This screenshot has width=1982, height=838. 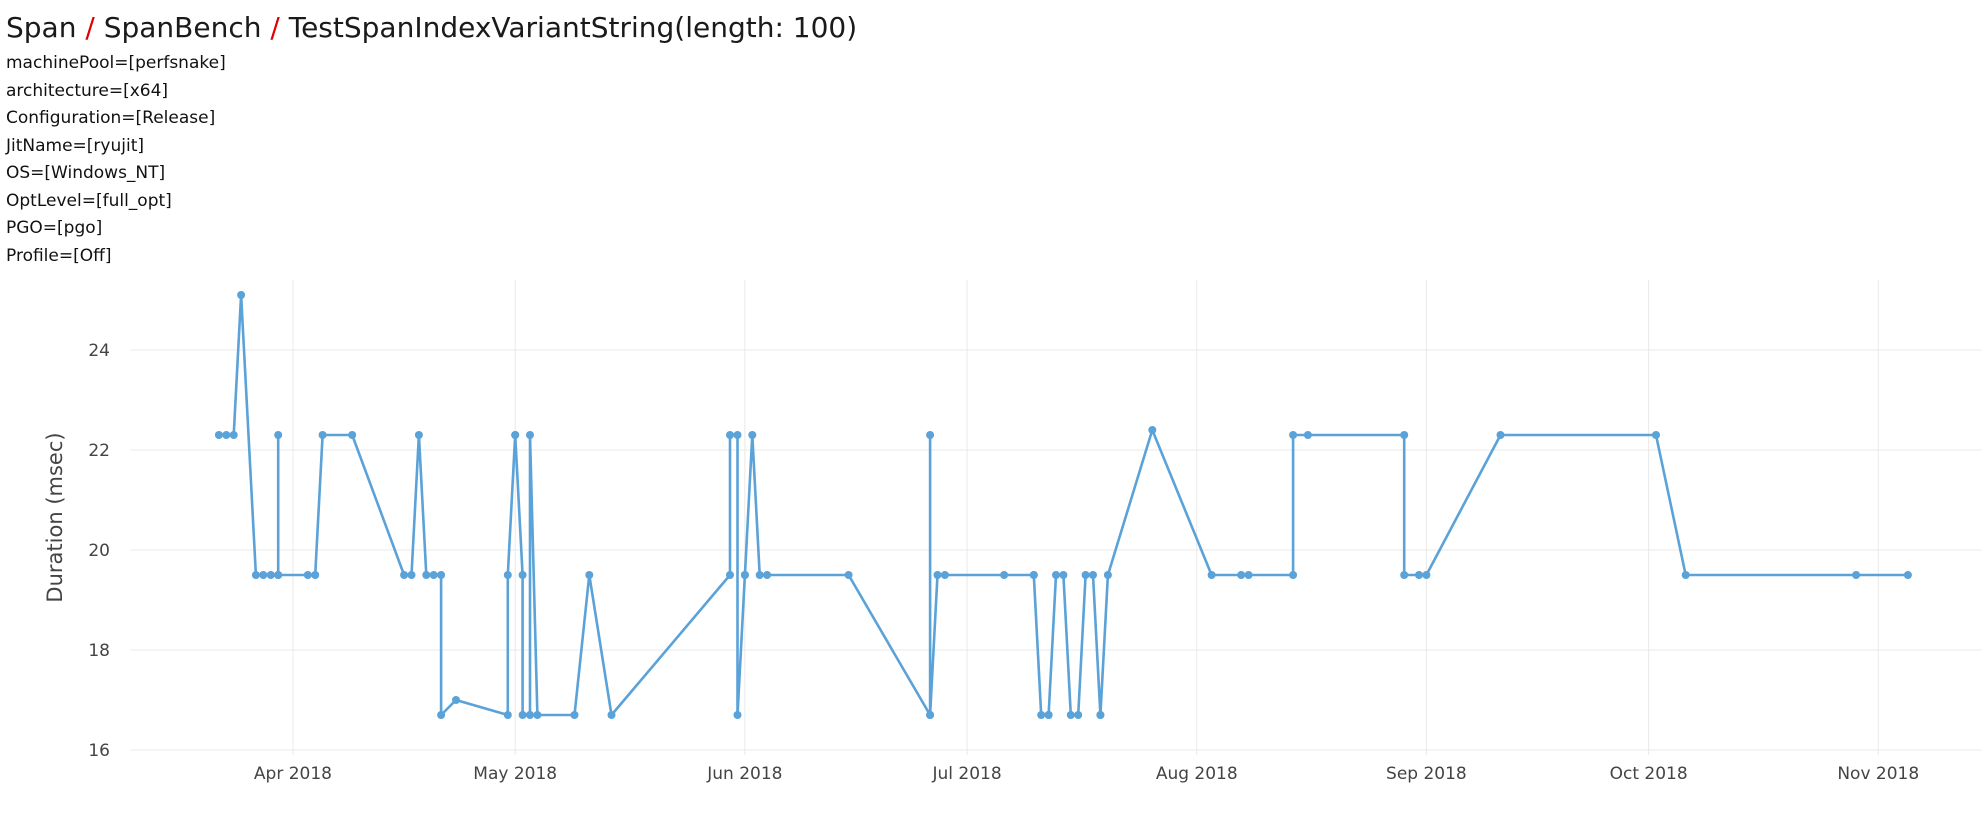 I want to click on x-tick-label: Jun 2018, so click(x=744, y=774).